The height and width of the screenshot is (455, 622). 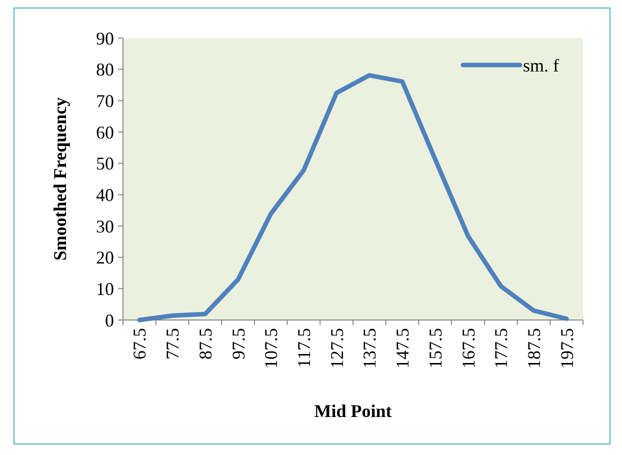 What do you see at coordinates (105, 100) in the screenshot?
I see `y-tick-label: 70` at bounding box center [105, 100].